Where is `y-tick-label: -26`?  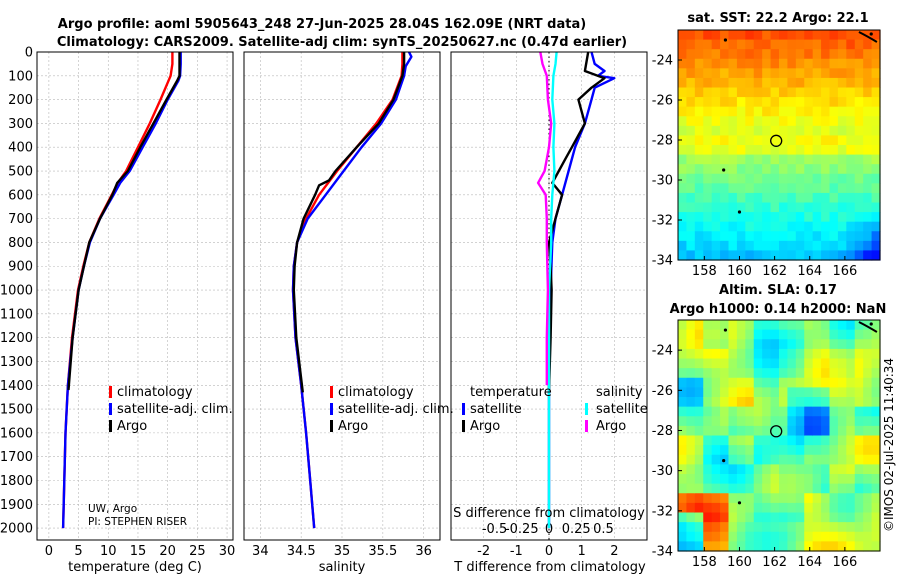
y-tick-label: -26 is located at coordinates (662, 101).